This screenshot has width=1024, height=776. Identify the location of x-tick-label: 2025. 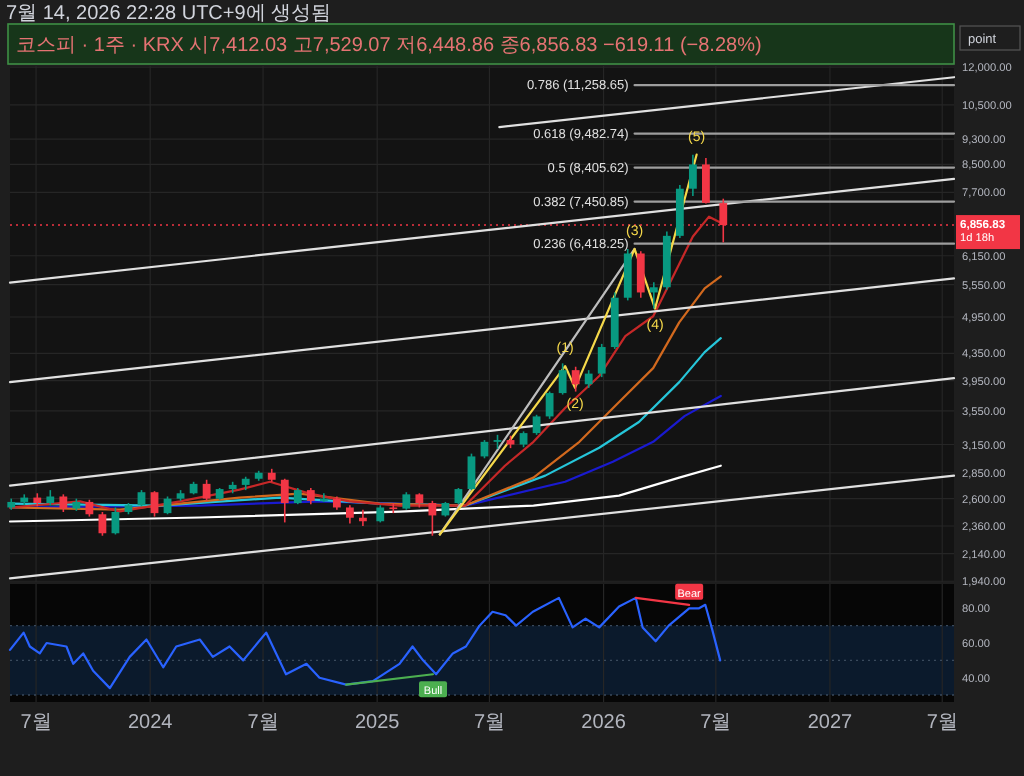
(377, 723).